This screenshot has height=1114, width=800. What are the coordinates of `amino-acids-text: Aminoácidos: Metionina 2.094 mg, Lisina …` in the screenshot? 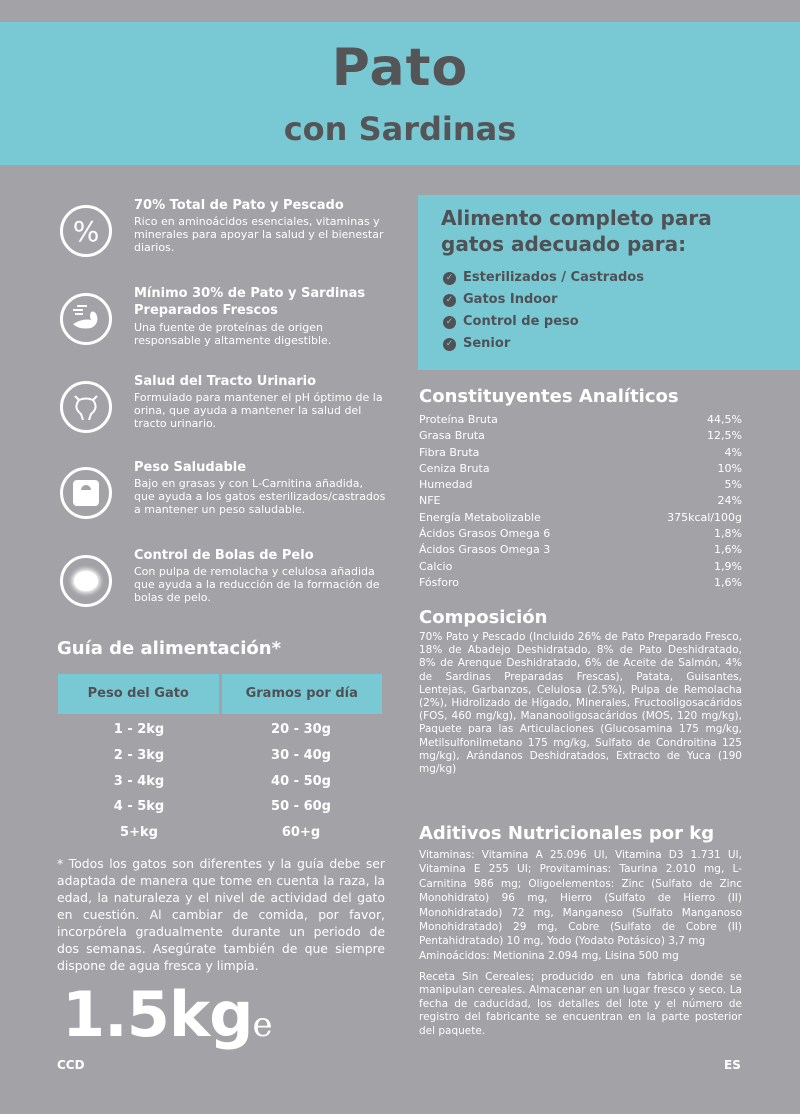 It's located at (549, 955).